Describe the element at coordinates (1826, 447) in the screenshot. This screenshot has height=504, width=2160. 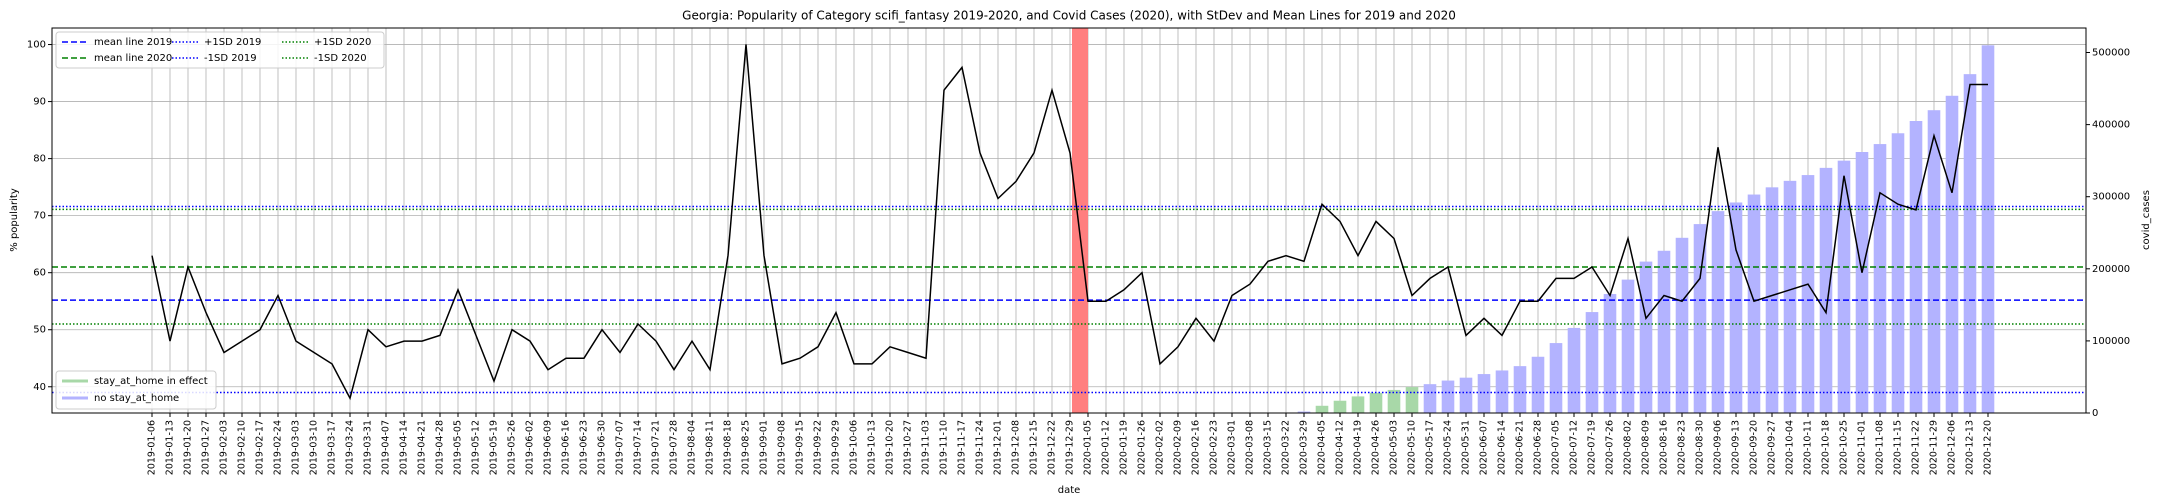
I see `x-tick-label: 2020-10-18` at that location.